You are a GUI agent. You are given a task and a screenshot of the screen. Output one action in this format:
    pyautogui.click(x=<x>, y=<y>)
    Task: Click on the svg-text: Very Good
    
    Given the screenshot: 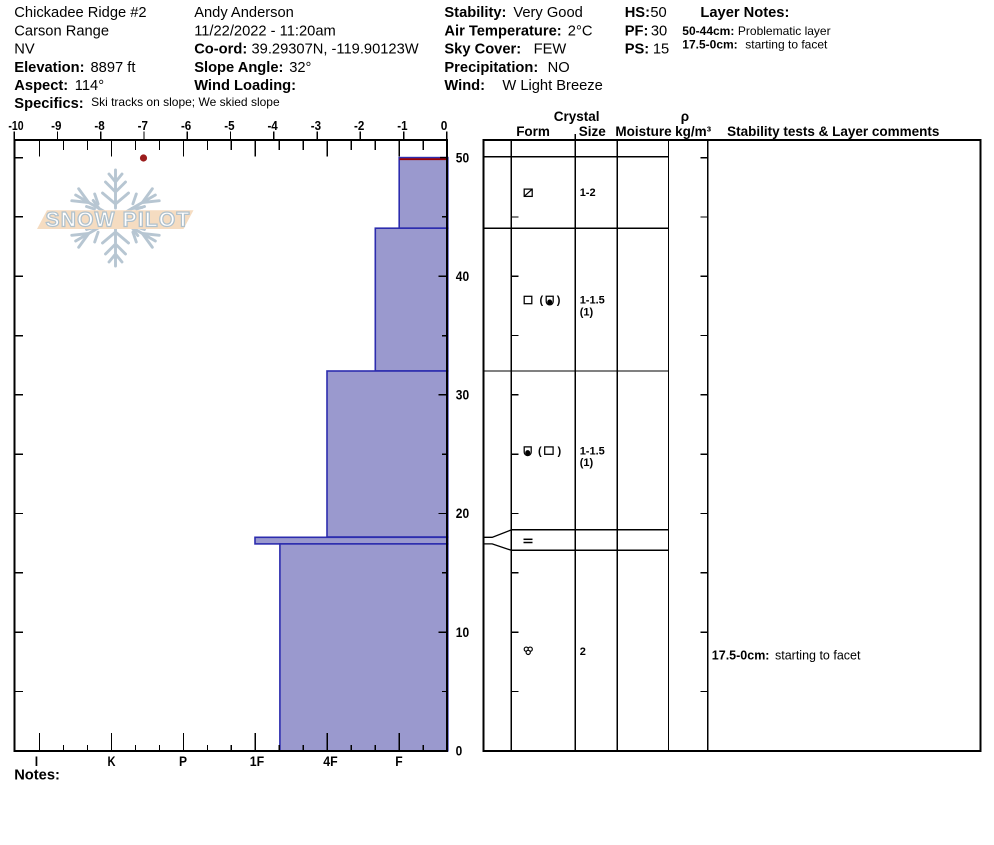 What is the action you would take?
    pyautogui.click(x=547, y=13)
    